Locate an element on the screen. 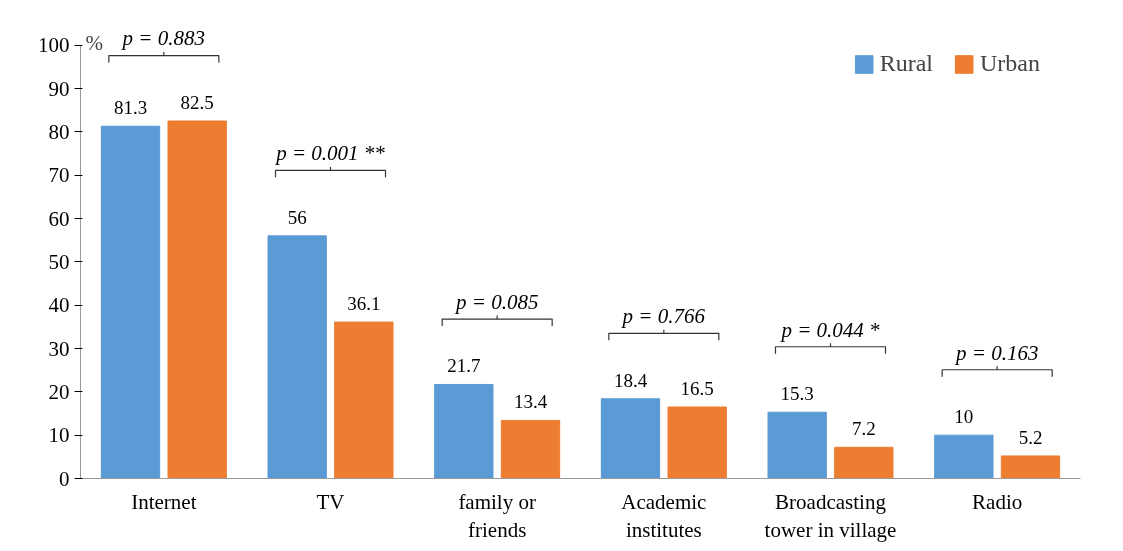 The width and height of the screenshot is (1123, 551). y-tick-label: 30 is located at coordinates (59, 348).